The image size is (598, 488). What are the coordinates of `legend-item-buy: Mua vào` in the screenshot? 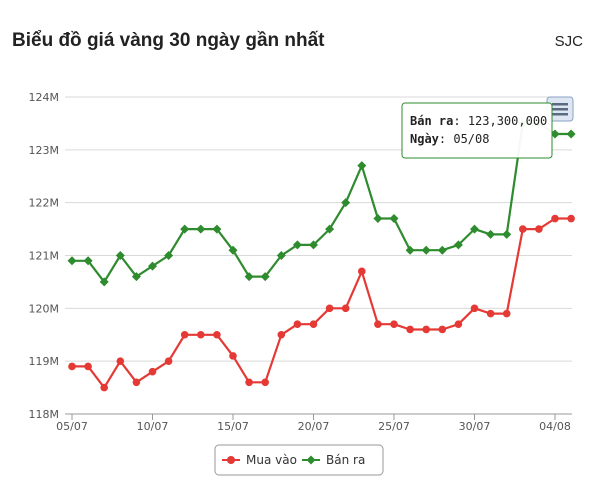 It's located at (259, 460).